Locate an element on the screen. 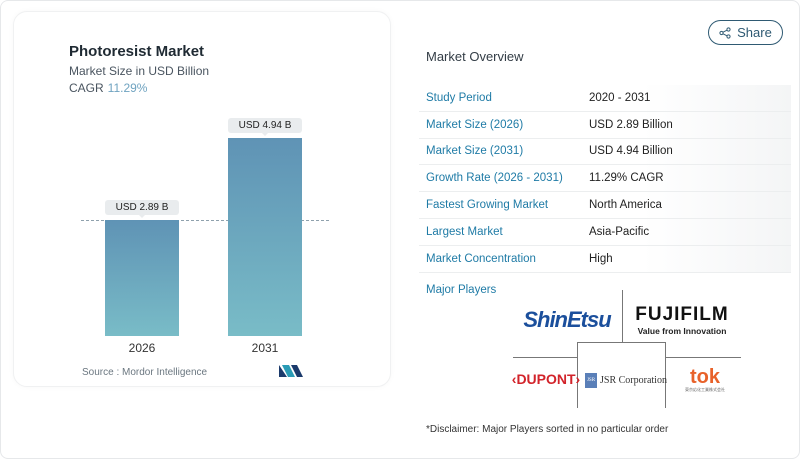 The image size is (800, 459). overview-title: Market Overview is located at coordinates (475, 56).